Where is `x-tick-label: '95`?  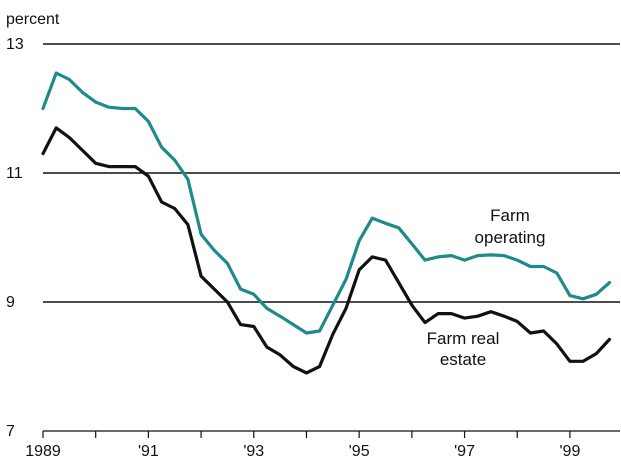 x-tick-label: '95 is located at coordinates (359, 451).